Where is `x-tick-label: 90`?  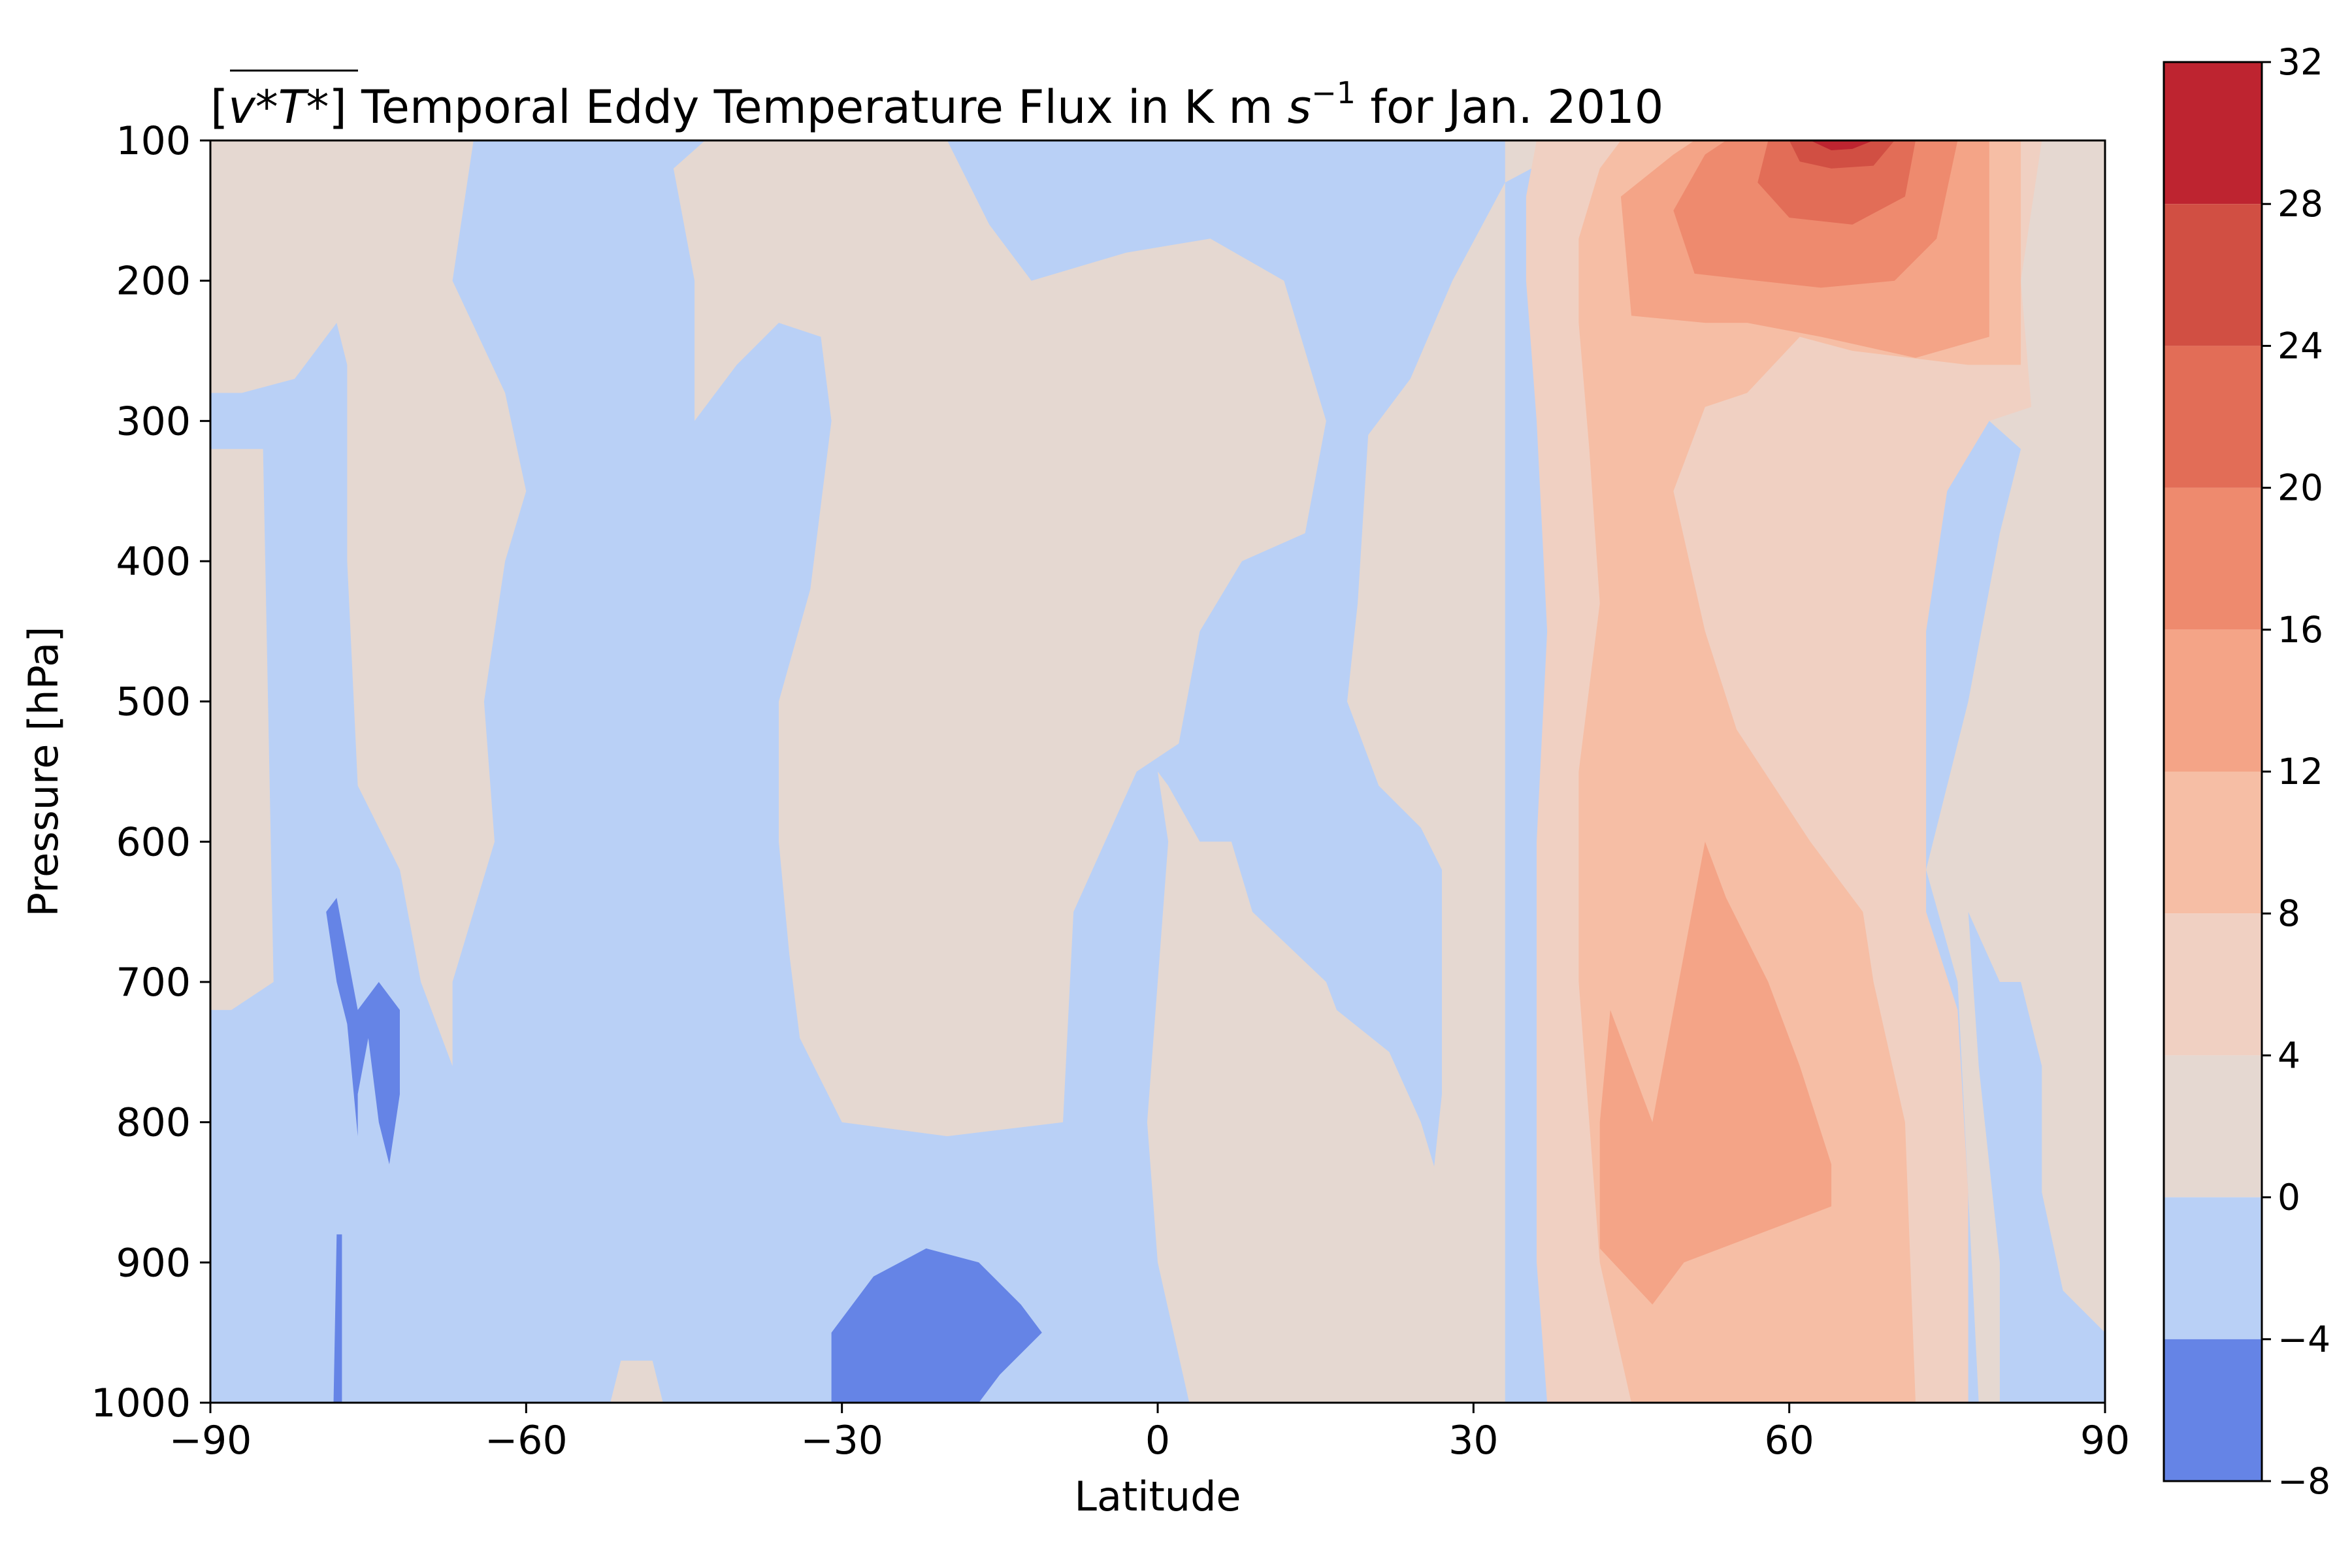
x-tick-label: 90 is located at coordinates (2105, 1440).